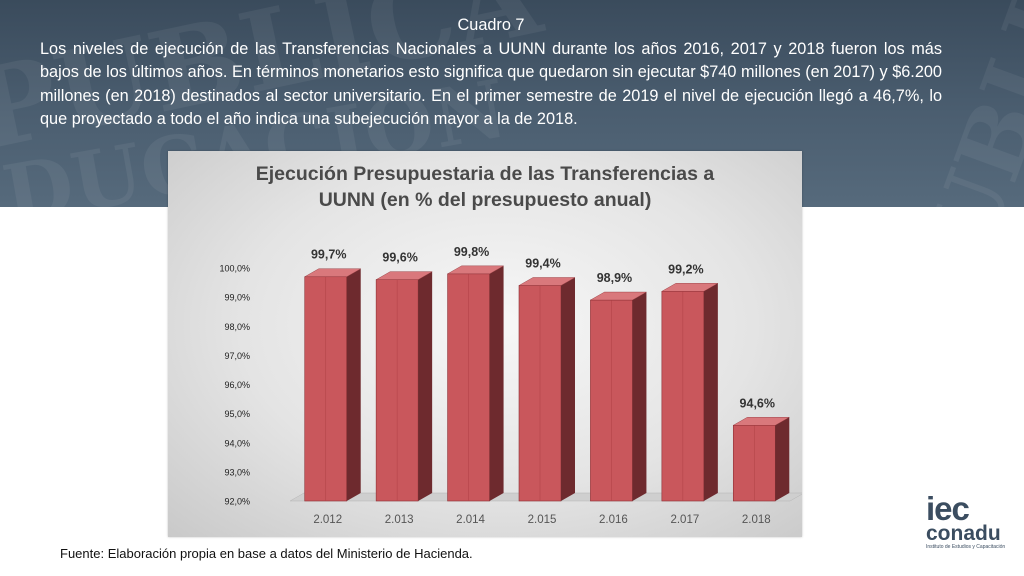 Image resolution: width=1024 pixels, height=576 pixels. I want to click on logo-text-iec: iec, so click(948, 508).